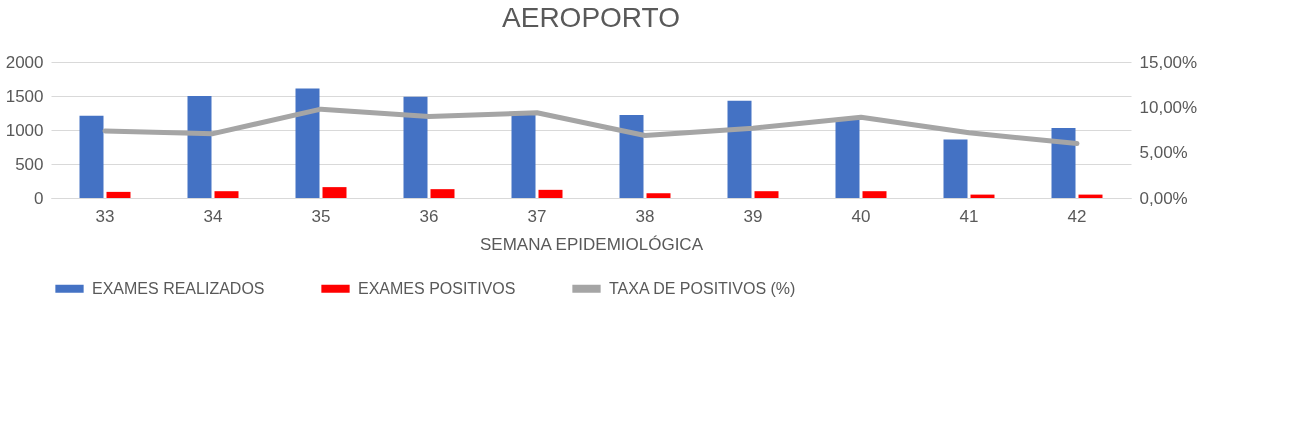 The width and height of the screenshot is (1292, 421). Describe the element at coordinates (39, 198) in the screenshot. I see `y-tick-label: 0` at that location.